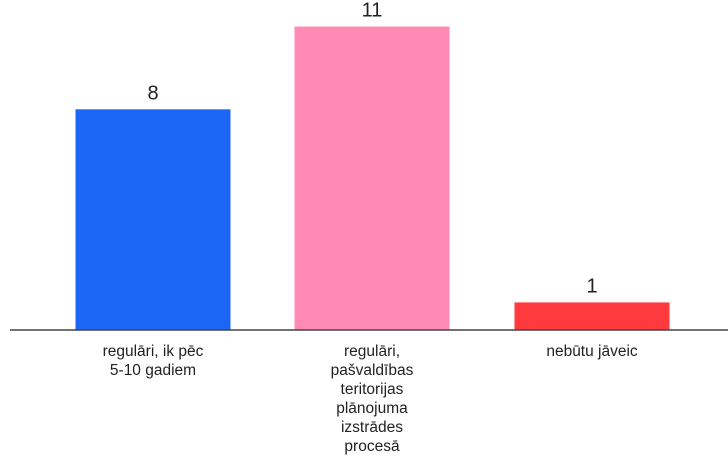 The width and height of the screenshot is (728, 476). What do you see at coordinates (152, 93) in the screenshot?
I see `value-label-1: 8` at bounding box center [152, 93].